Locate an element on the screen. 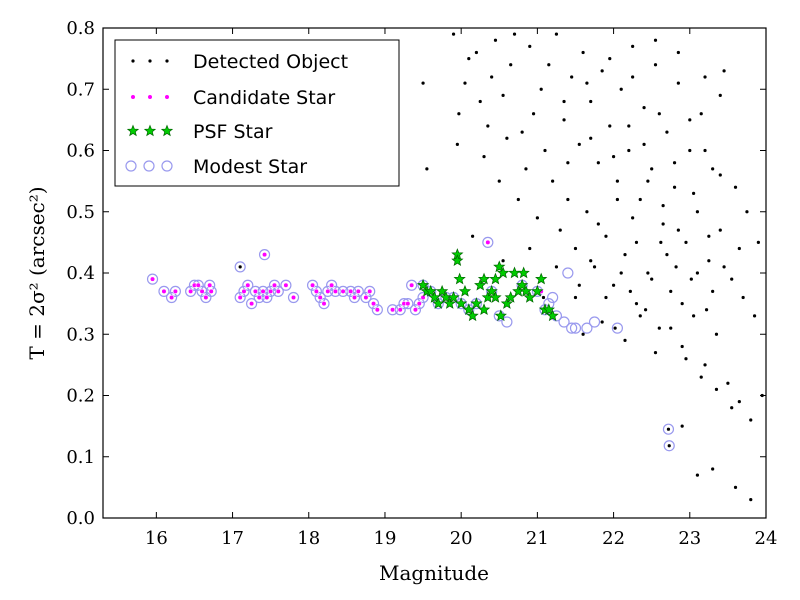  legend-marker-psf-star is located at coordinates (133, 130).